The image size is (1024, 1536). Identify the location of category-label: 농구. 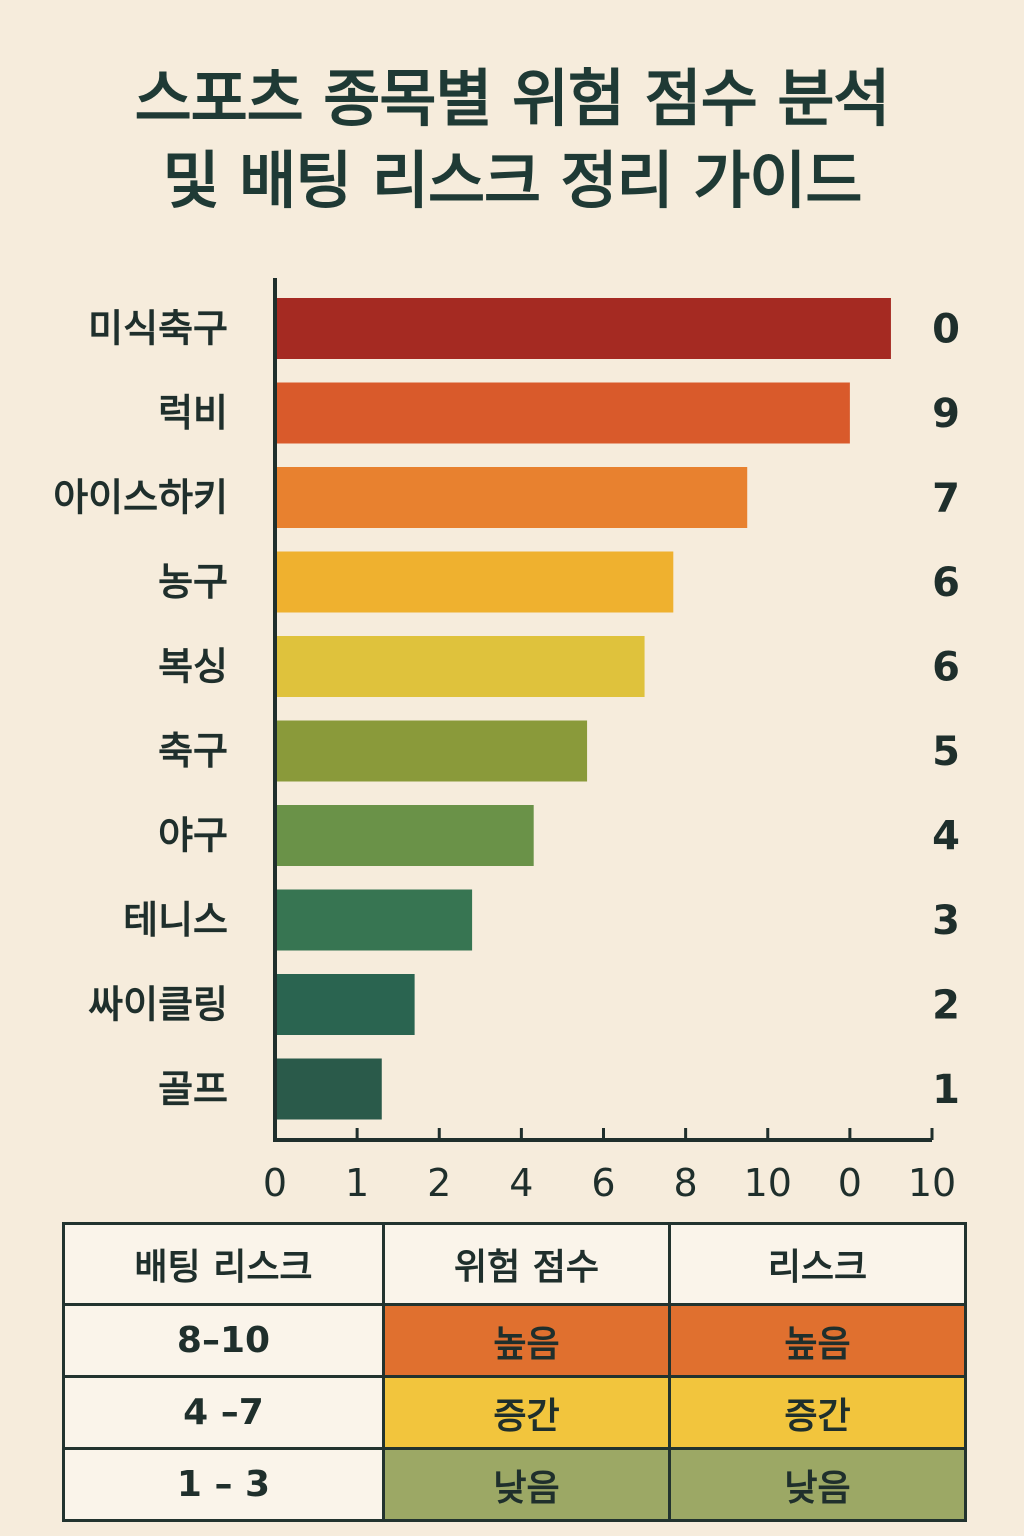
(193, 582).